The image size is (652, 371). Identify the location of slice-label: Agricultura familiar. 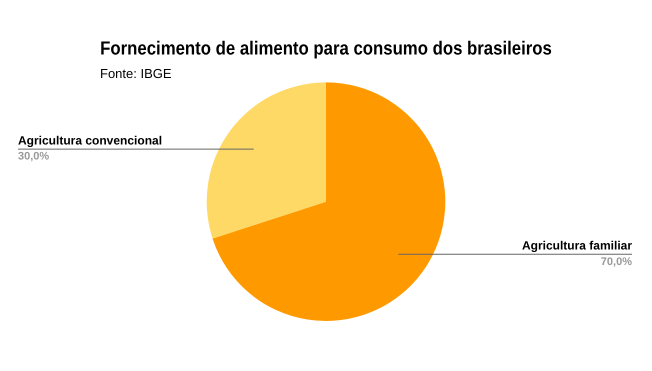
(577, 245).